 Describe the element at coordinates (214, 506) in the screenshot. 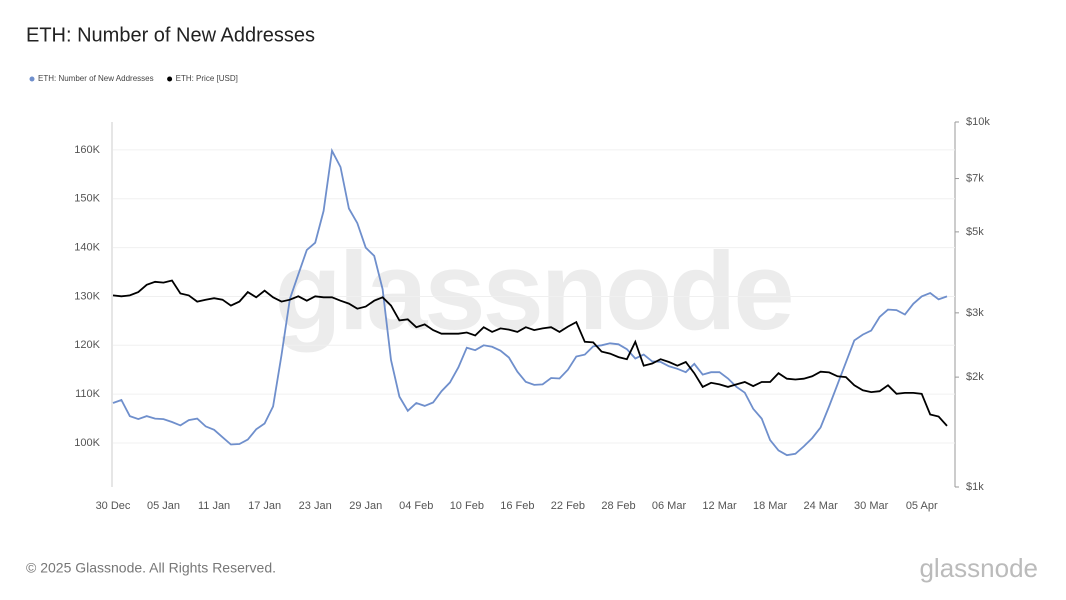

I see `x-tick-label: 11 Jan` at that location.